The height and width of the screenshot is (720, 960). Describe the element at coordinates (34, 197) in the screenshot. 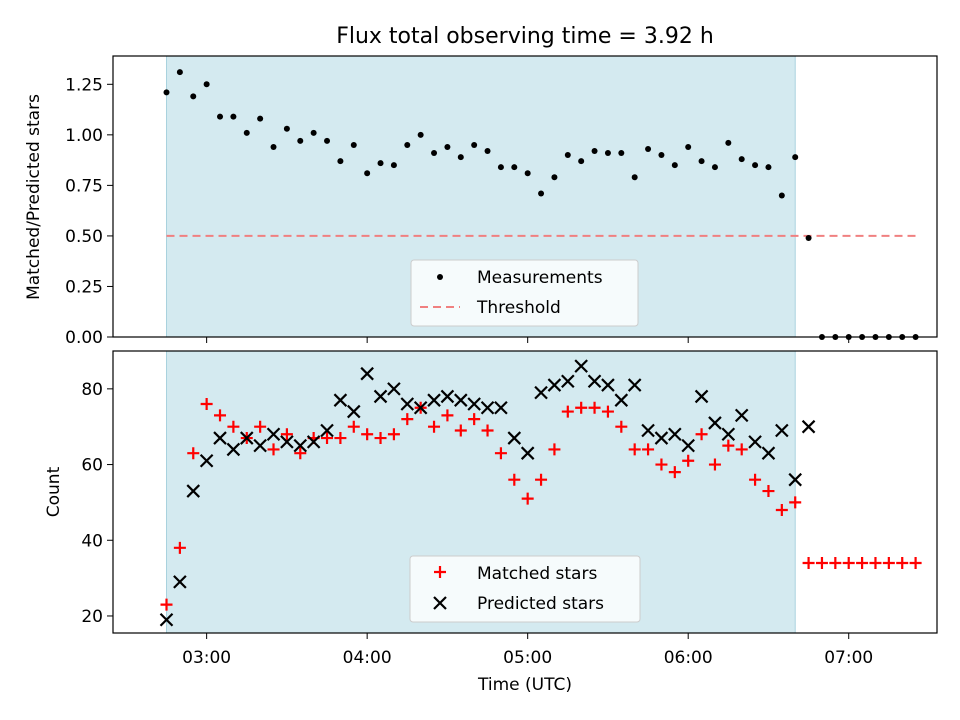

I see `top-y-axis-label: Matched/Predicted stars` at that location.